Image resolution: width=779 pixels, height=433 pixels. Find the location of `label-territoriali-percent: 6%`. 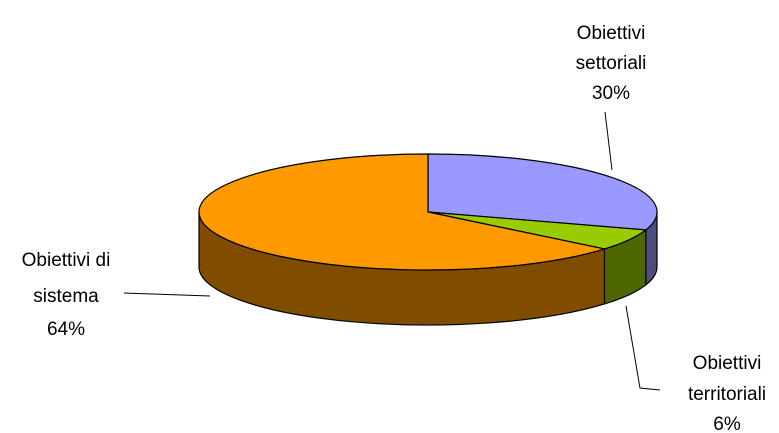

label-territoriali-percent: 6% is located at coordinates (727, 423).